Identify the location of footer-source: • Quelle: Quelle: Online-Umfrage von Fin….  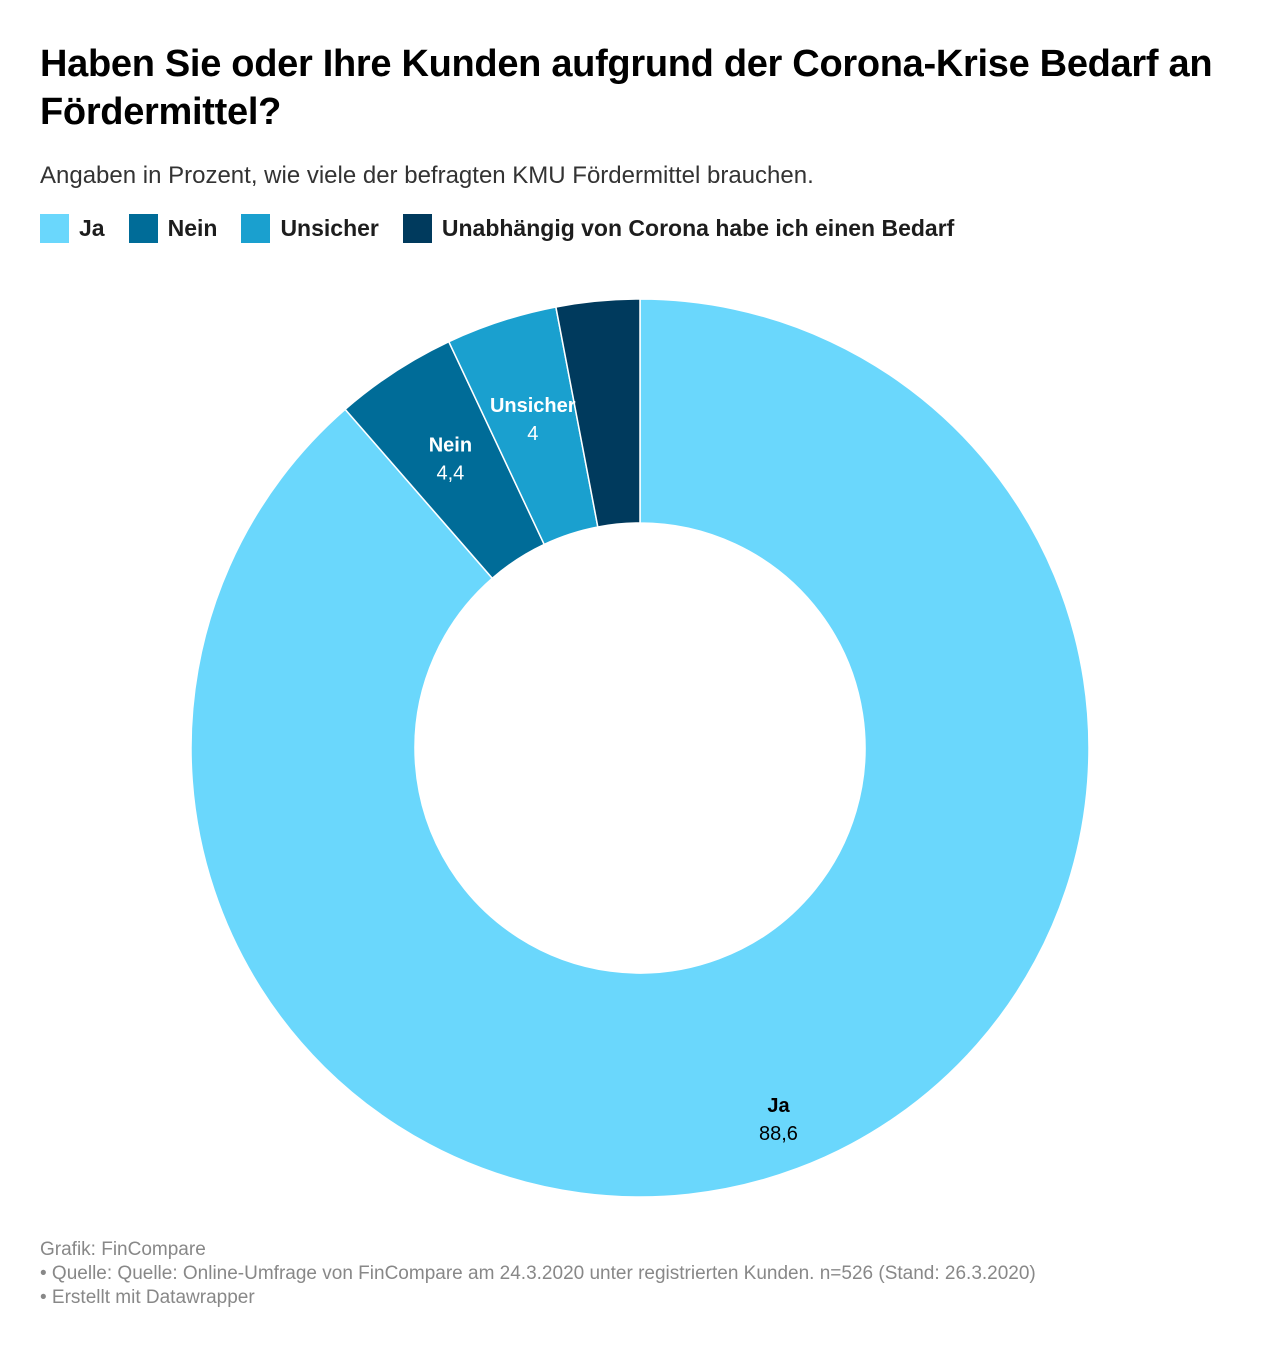
(538, 1273).